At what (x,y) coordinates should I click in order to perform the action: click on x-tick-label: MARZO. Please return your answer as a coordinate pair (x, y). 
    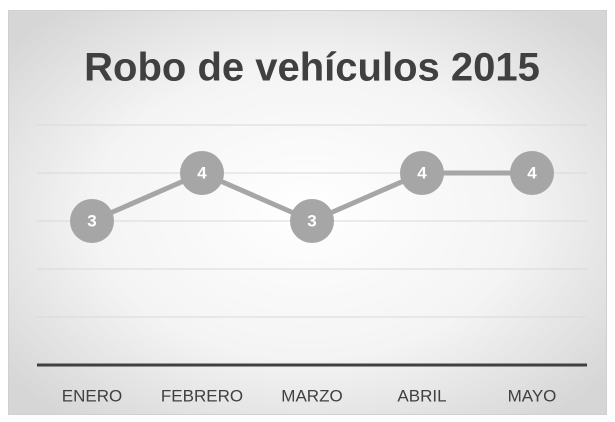
    Looking at the image, I should click on (311, 395).